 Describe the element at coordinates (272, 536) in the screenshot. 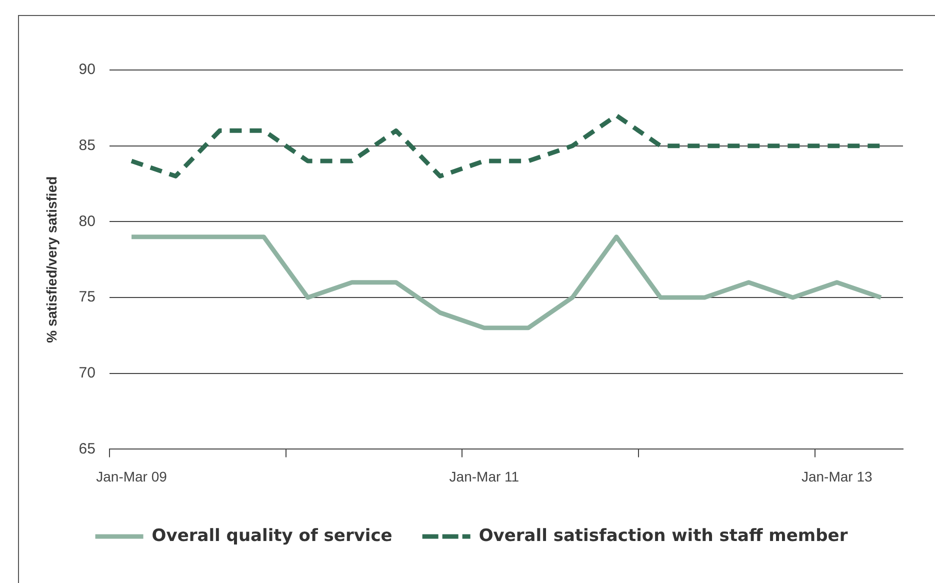

I see `legend-label: Overall quality of service` at that location.